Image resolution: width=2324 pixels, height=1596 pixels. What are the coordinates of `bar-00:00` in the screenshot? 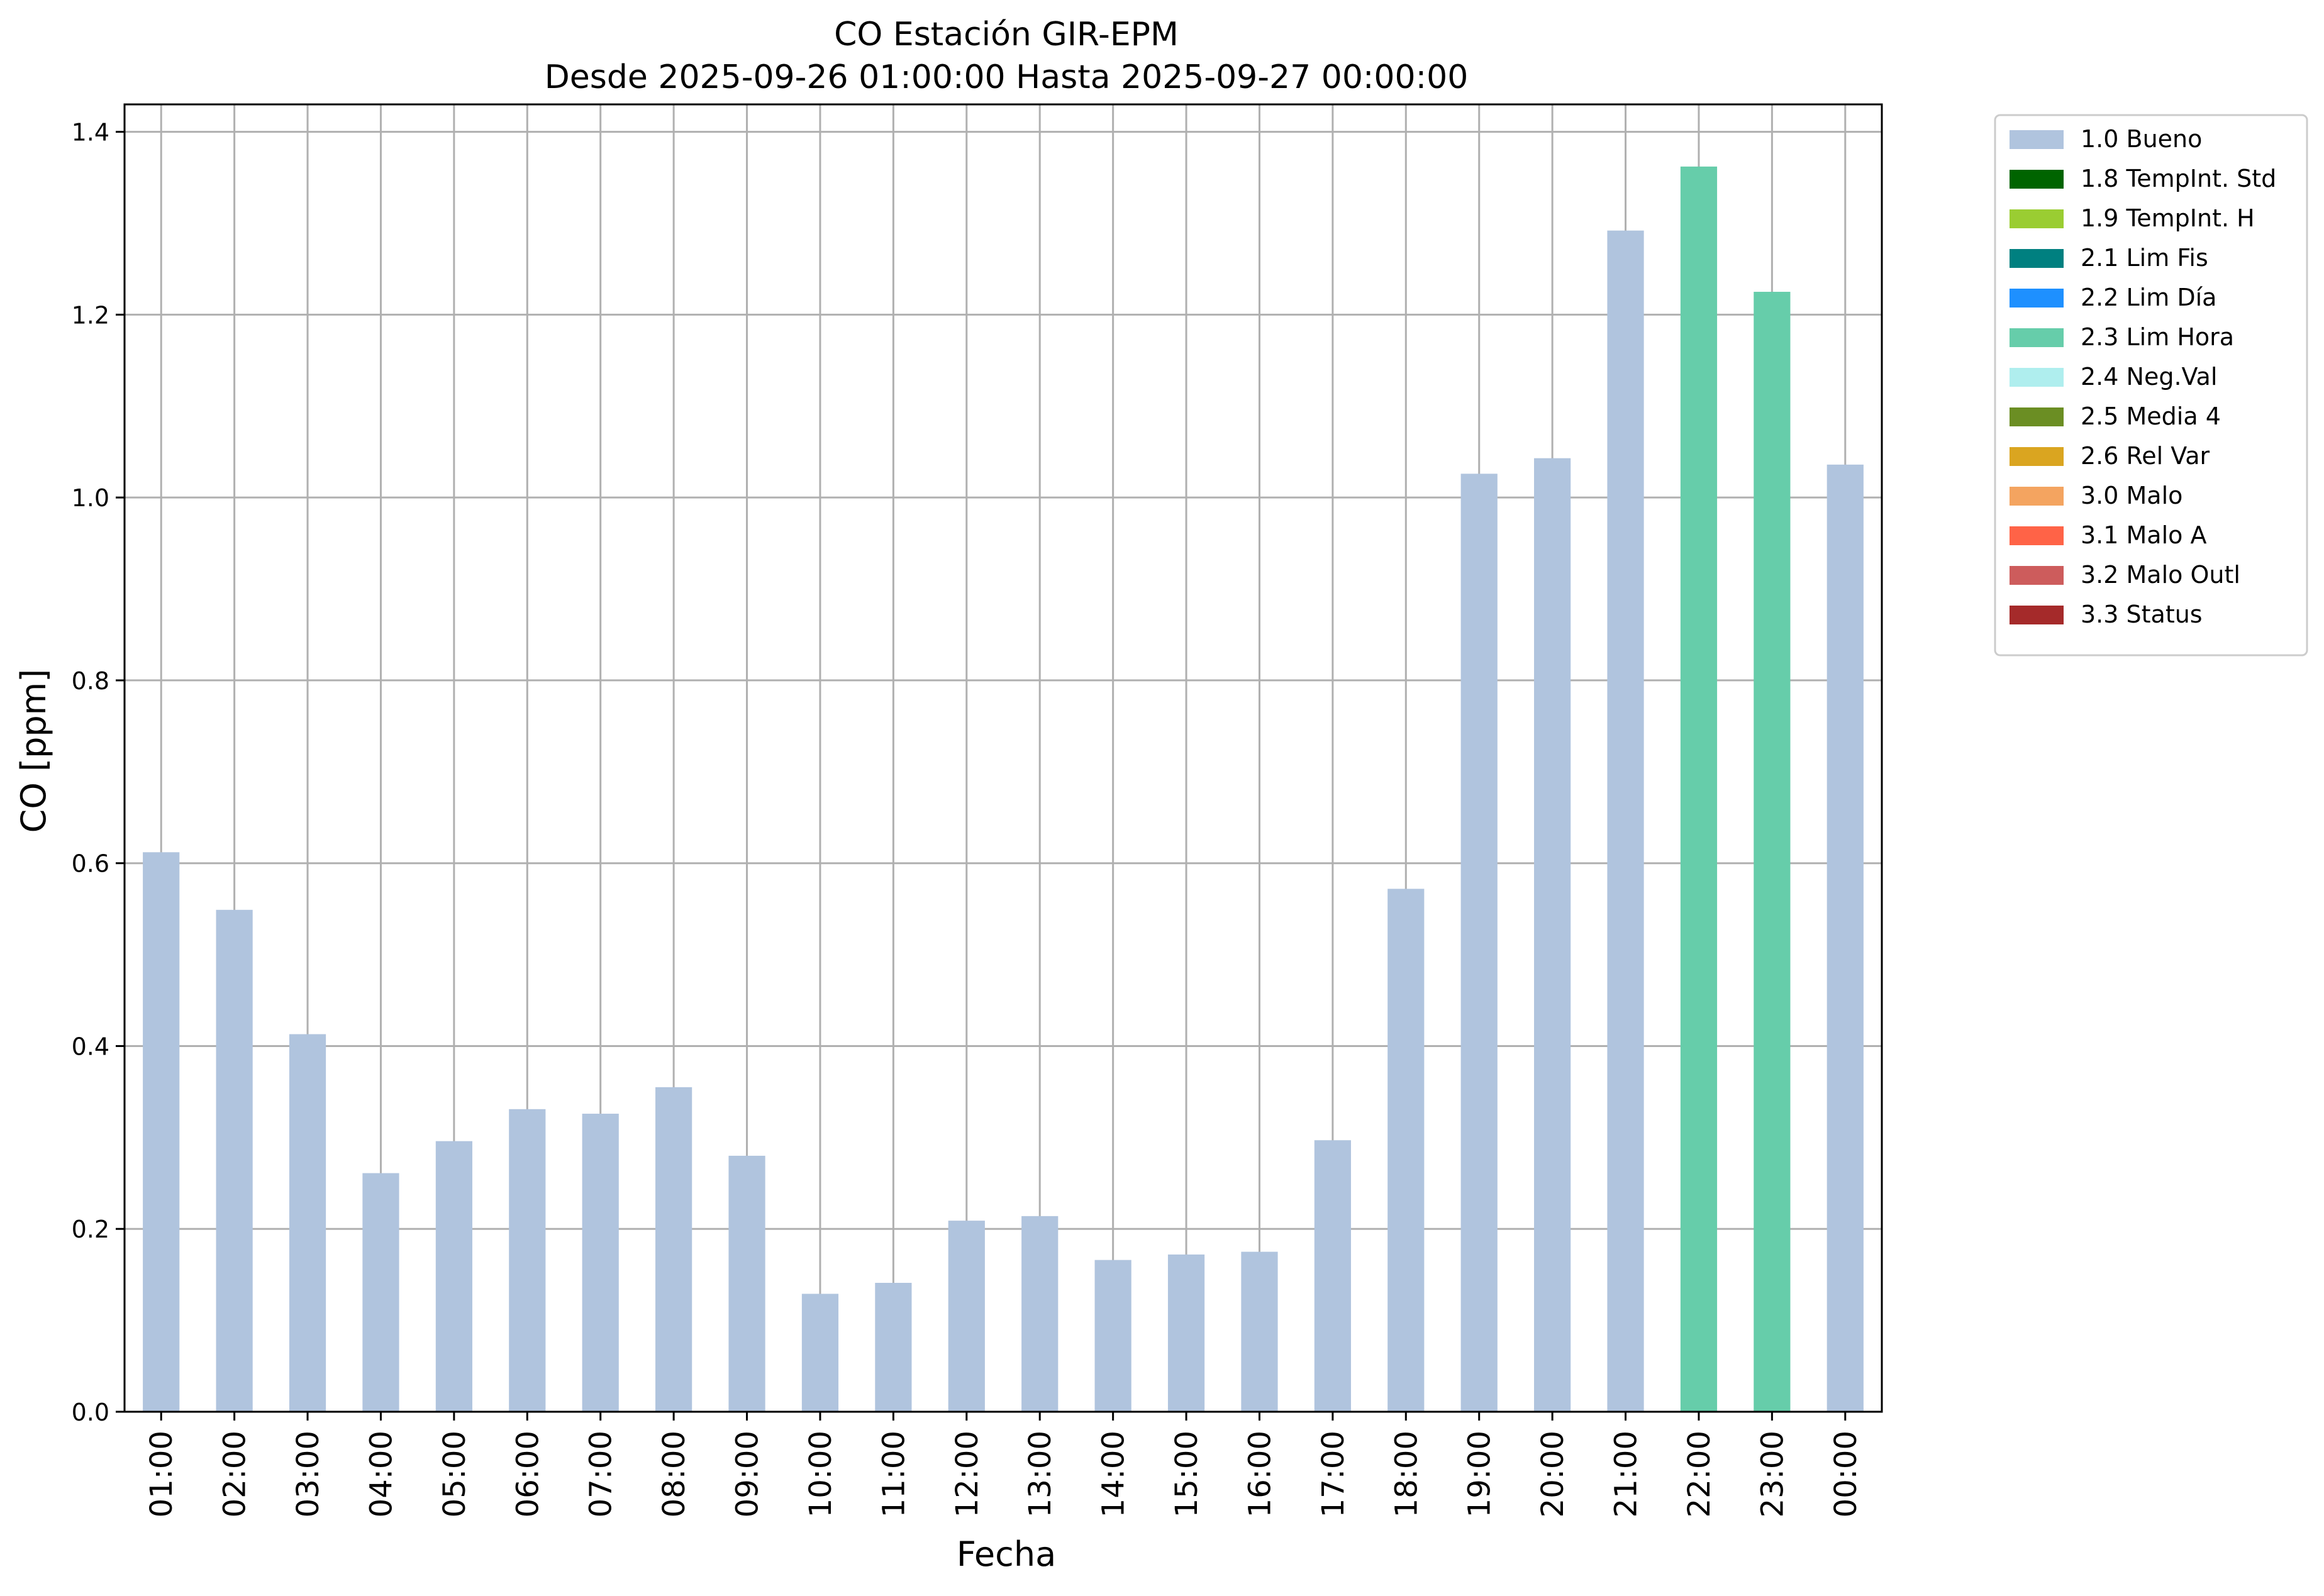 It's located at (1845, 938).